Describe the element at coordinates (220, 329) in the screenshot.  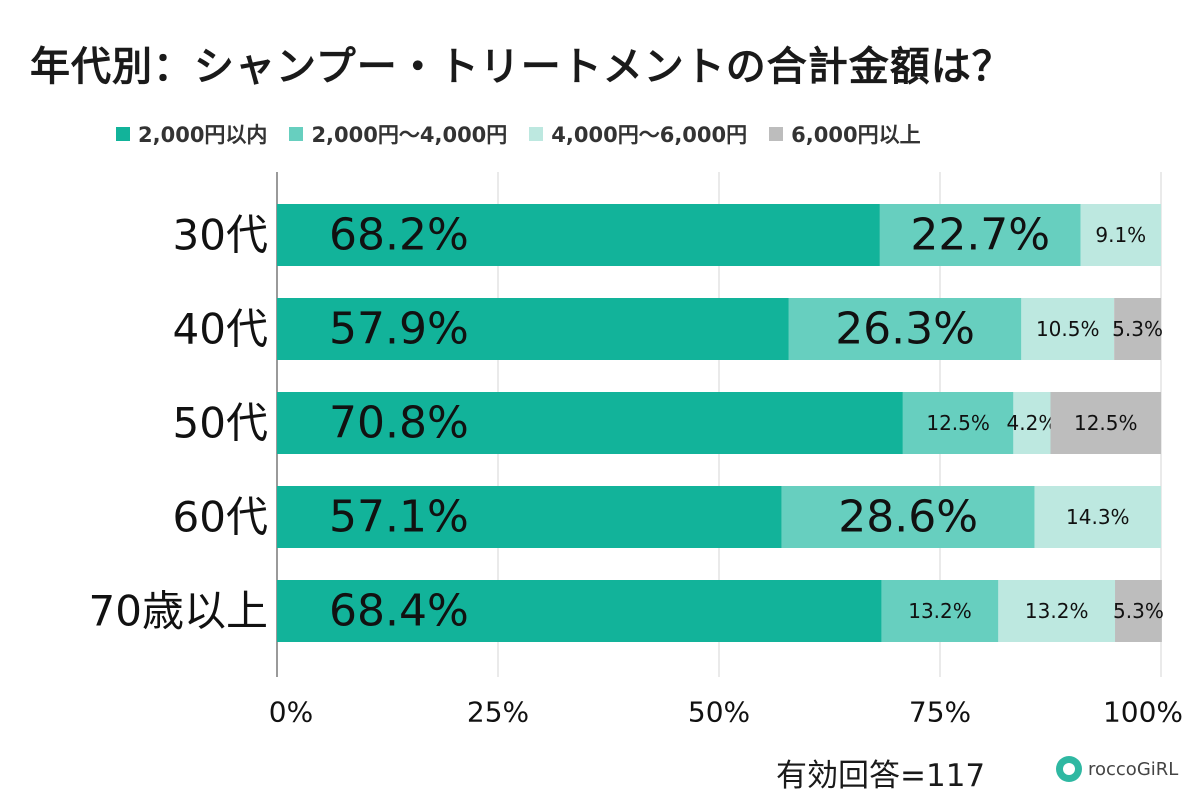
I see `category-label: 40代` at that location.